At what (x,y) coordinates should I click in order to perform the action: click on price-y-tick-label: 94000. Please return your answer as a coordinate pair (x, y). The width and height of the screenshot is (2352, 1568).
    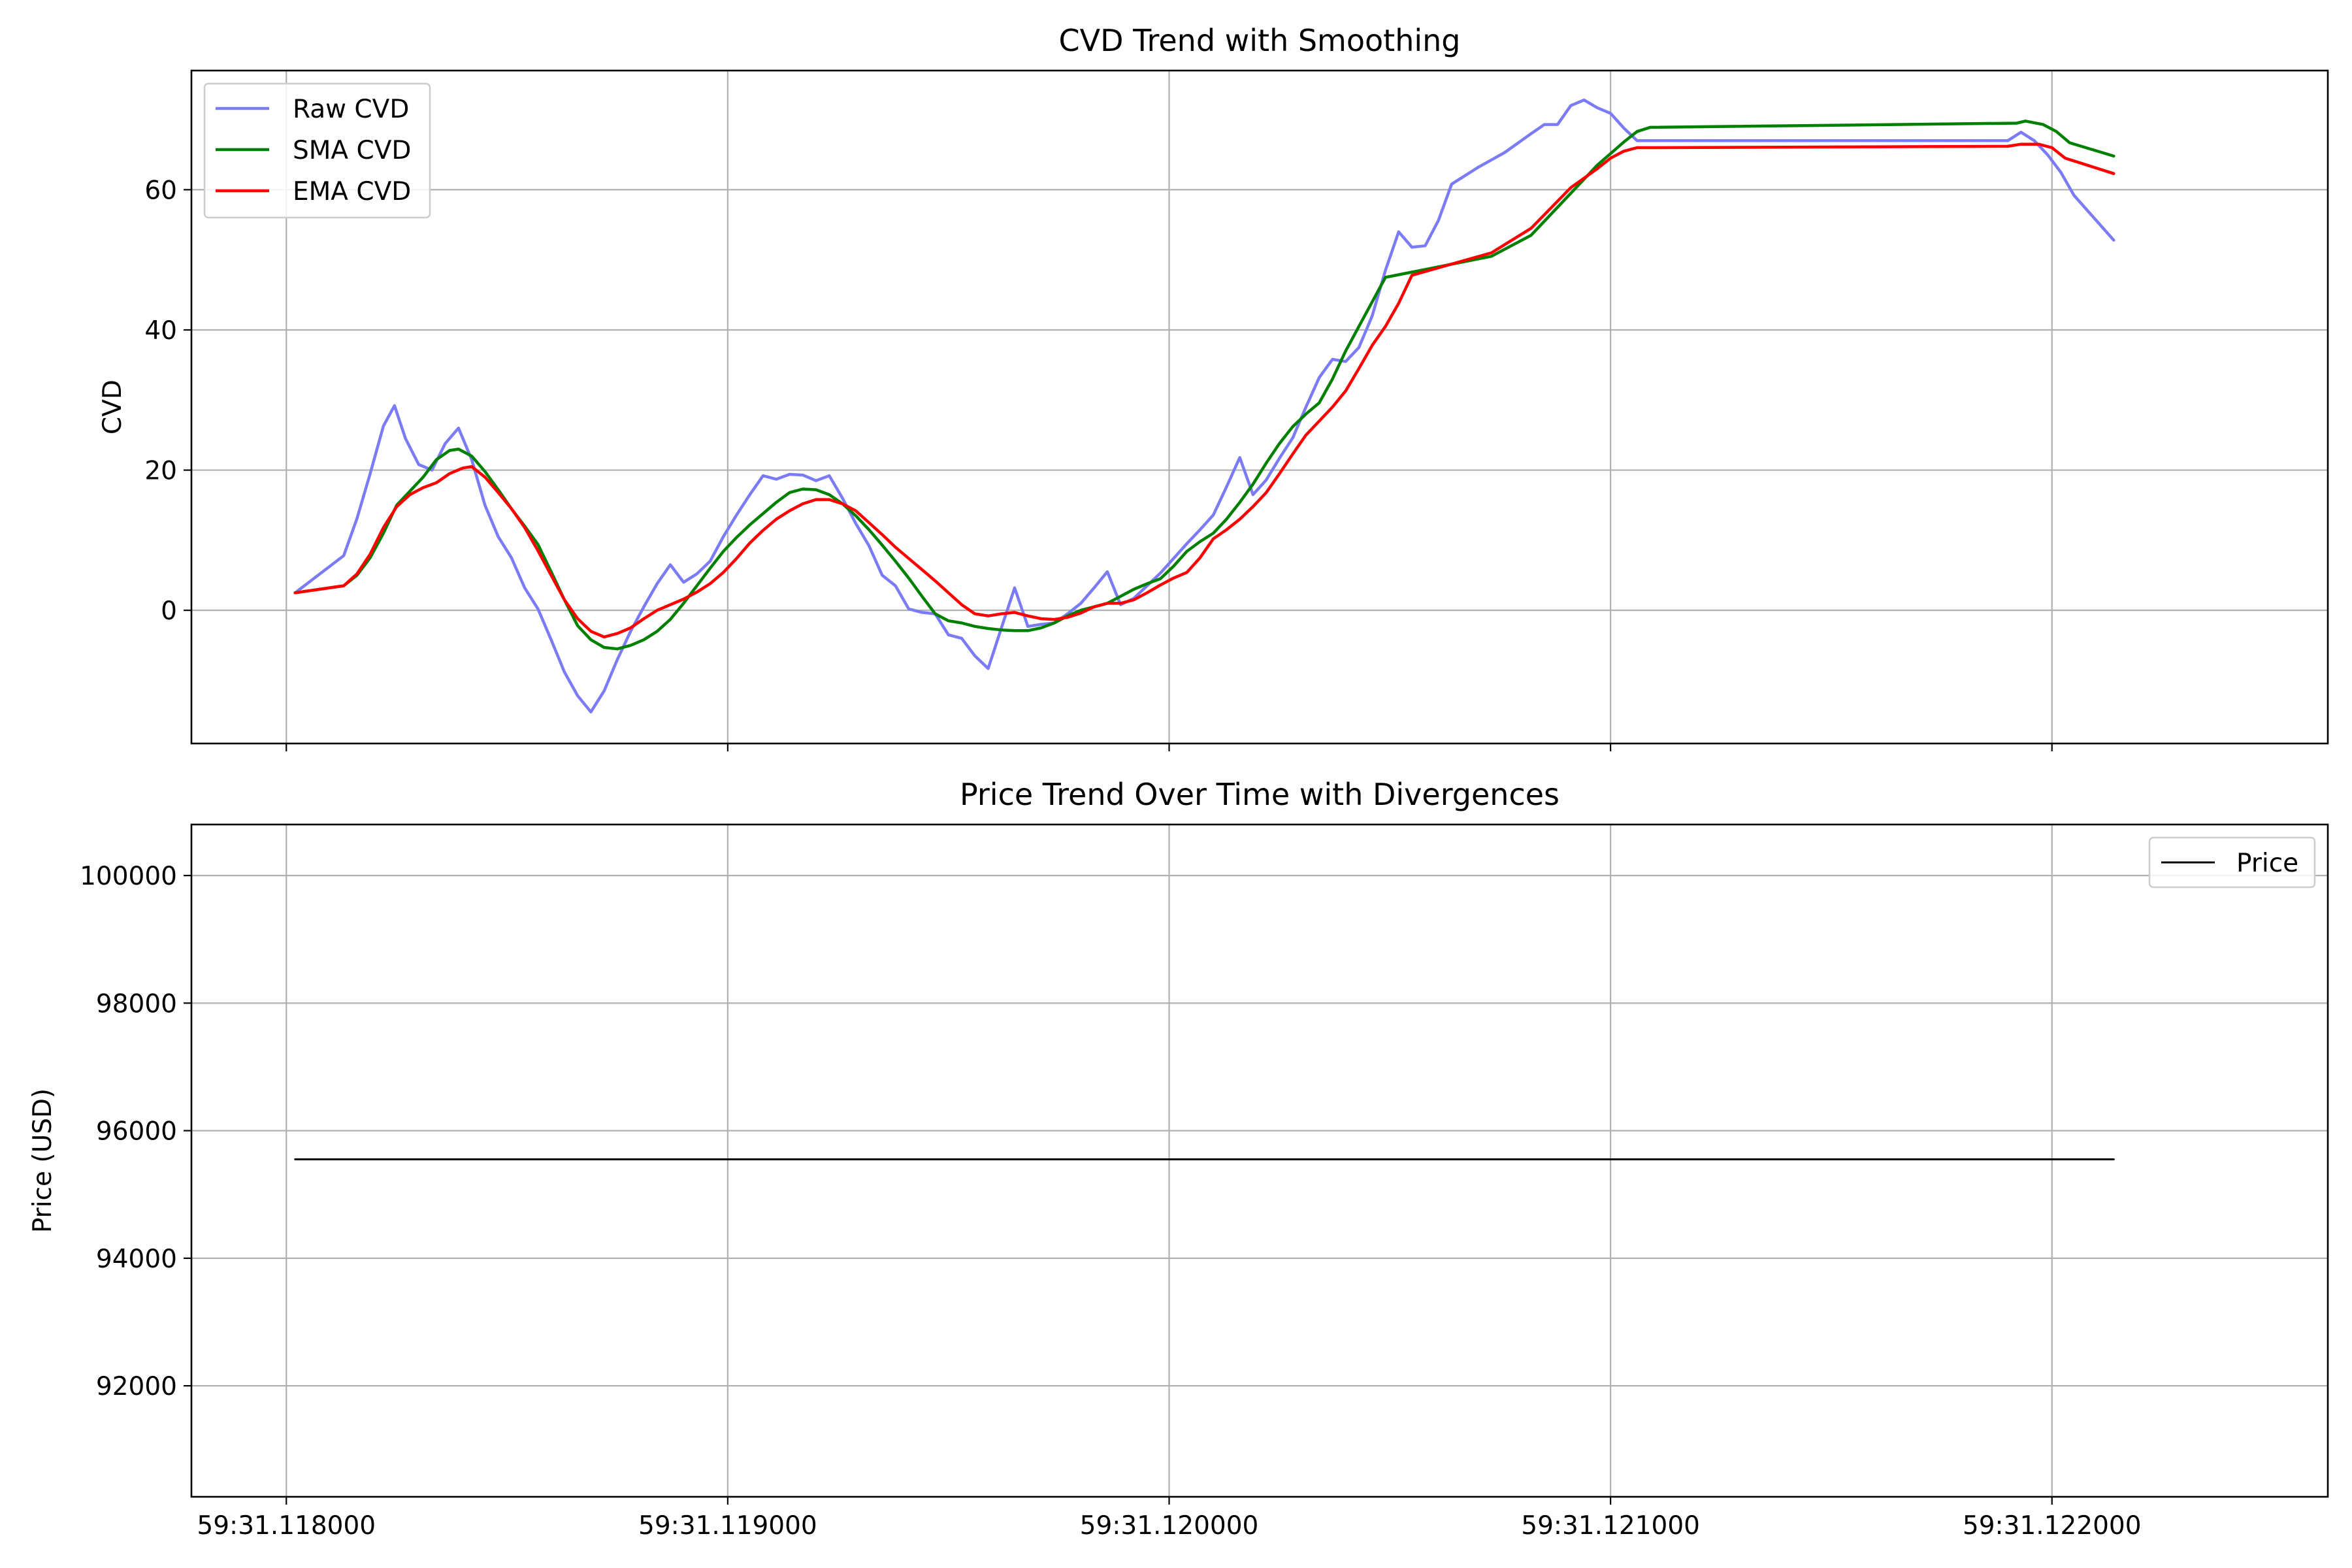
    Looking at the image, I should click on (136, 1259).